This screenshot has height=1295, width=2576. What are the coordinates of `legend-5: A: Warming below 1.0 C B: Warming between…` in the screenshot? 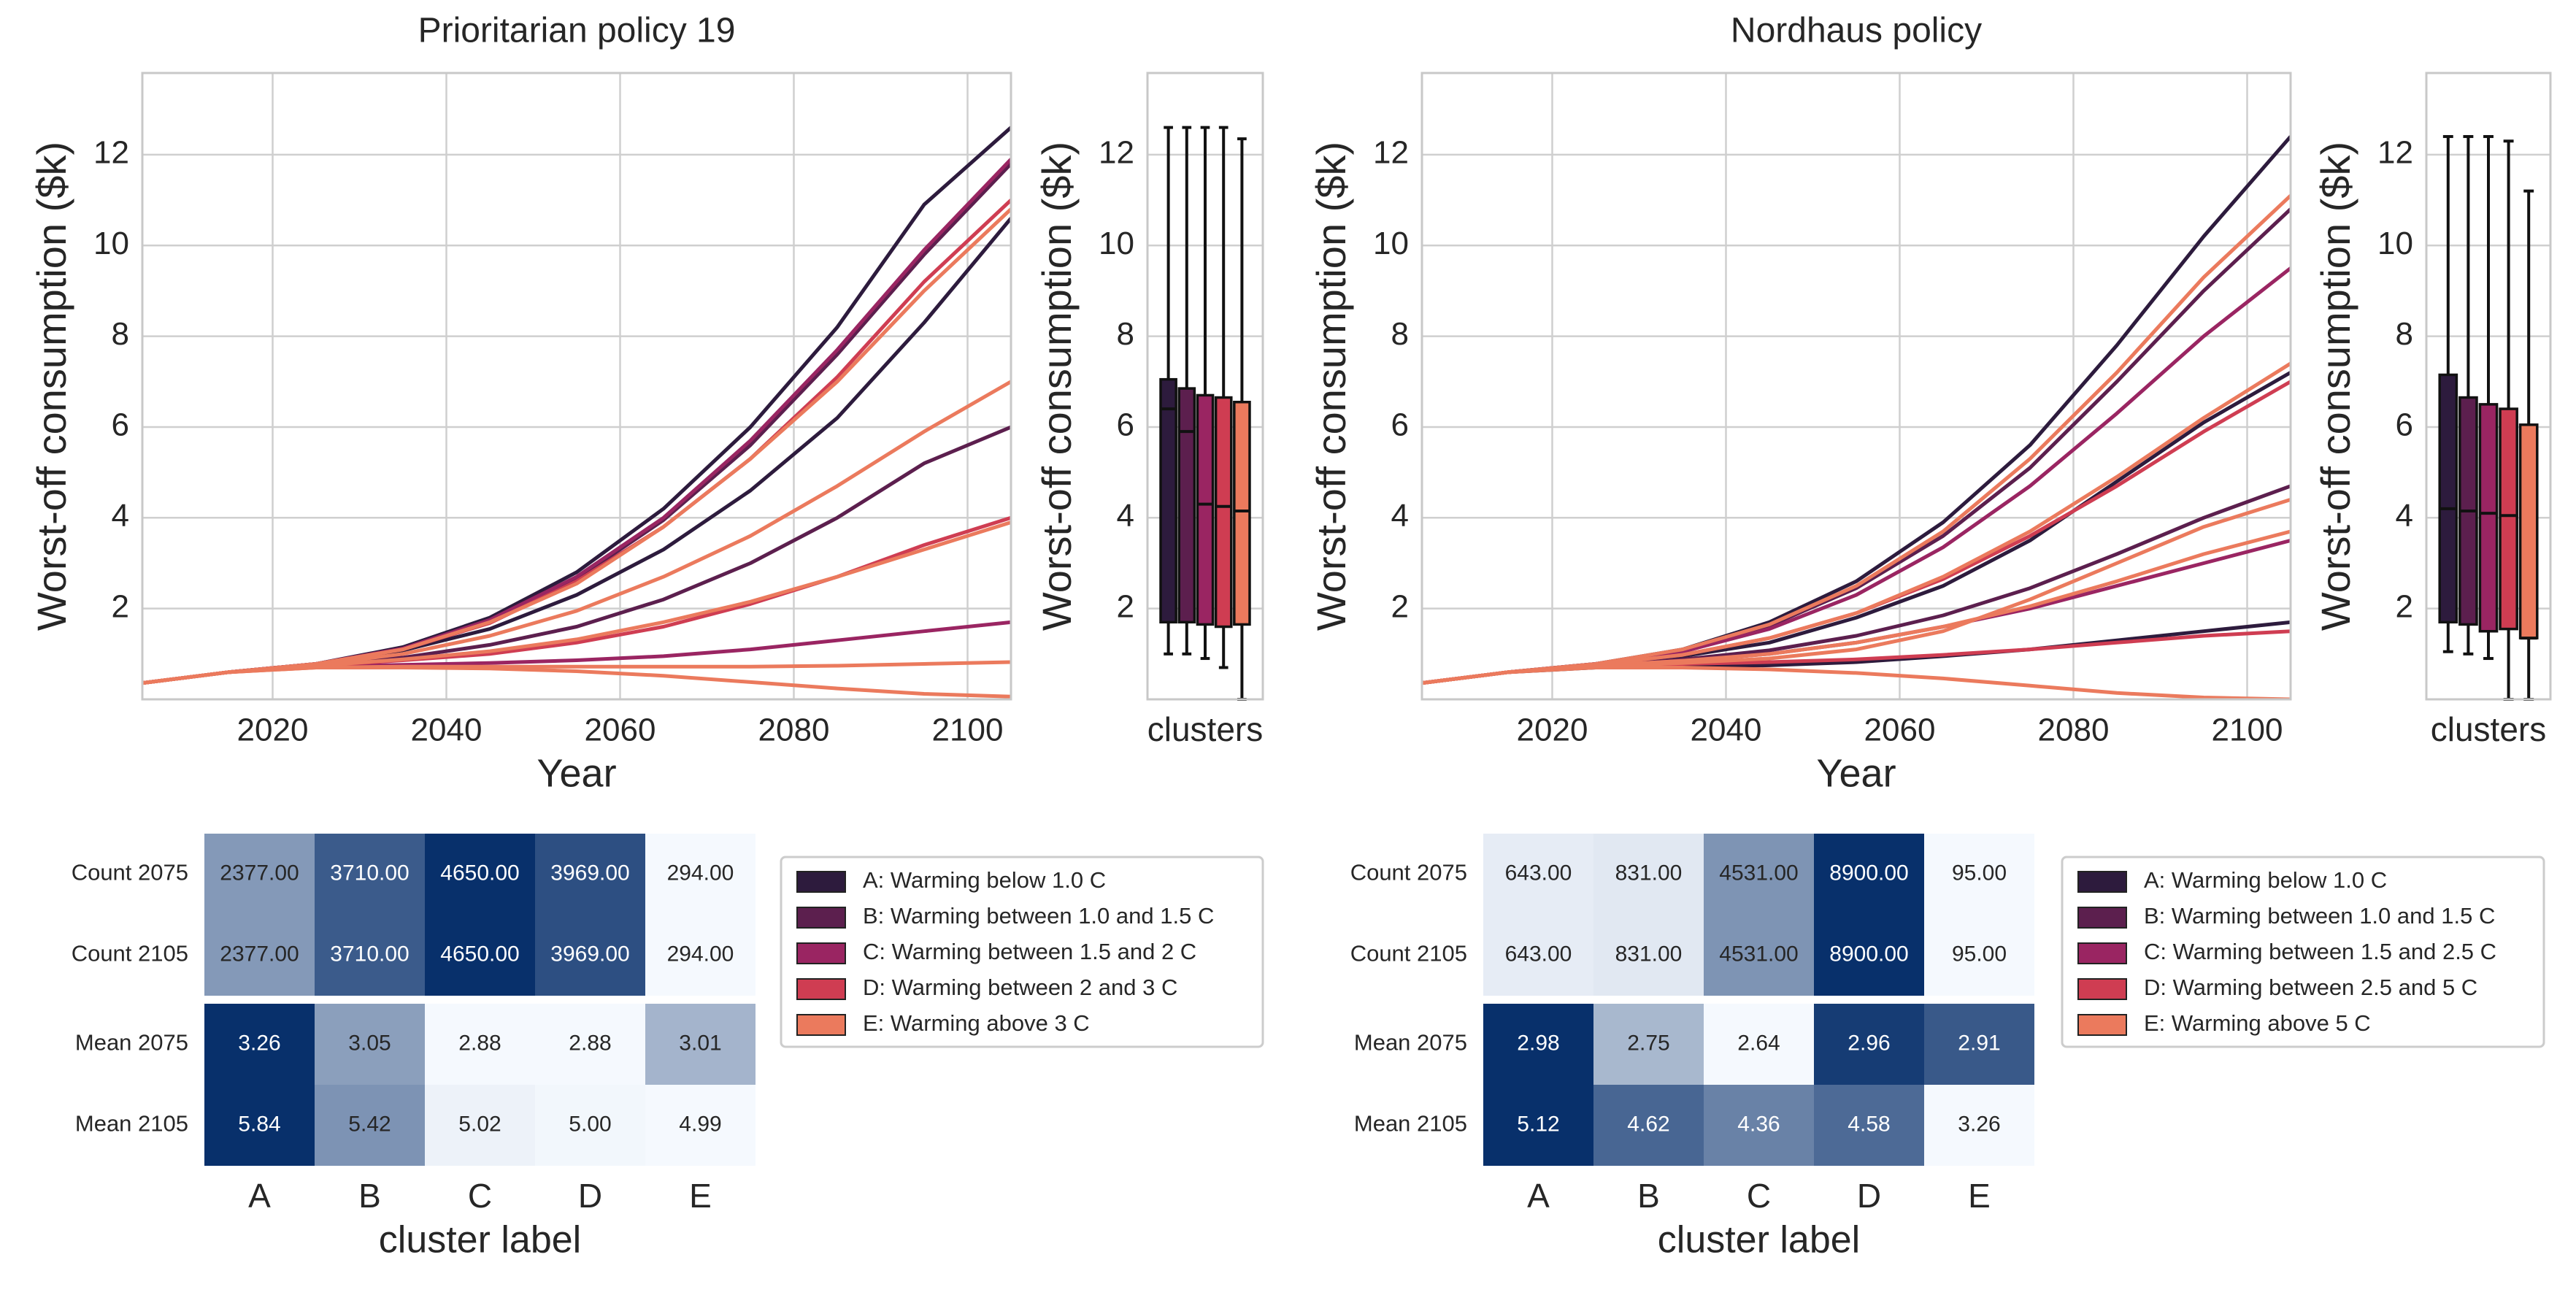 It's located at (2303, 952).